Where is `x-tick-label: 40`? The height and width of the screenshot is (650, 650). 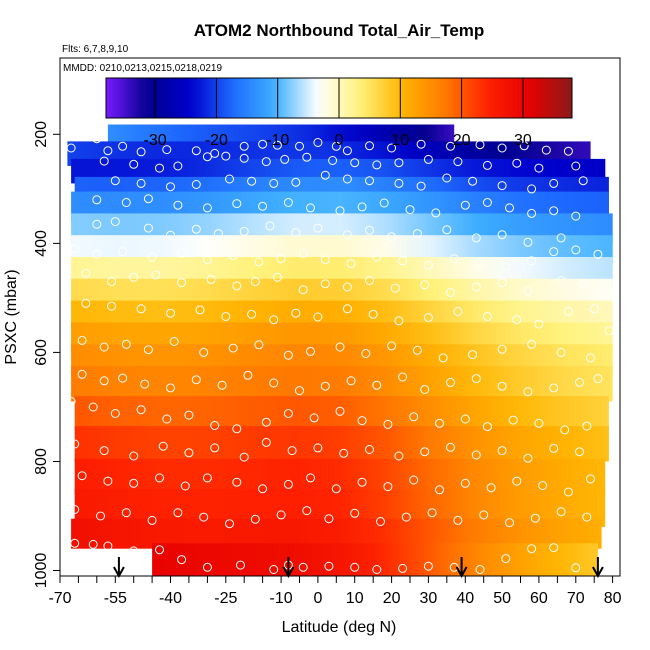 x-tick-label: 40 is located at coordinates (465, 598).